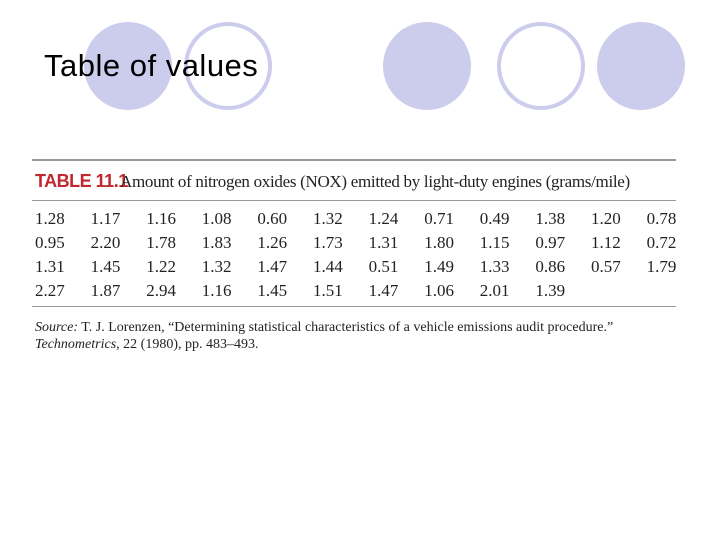 This screenshot has width=720, height=540. What do you see at coordinates (383, 218) in the screenshot?
I see `table-cell: 1.24` at bounding box center [383, 218].